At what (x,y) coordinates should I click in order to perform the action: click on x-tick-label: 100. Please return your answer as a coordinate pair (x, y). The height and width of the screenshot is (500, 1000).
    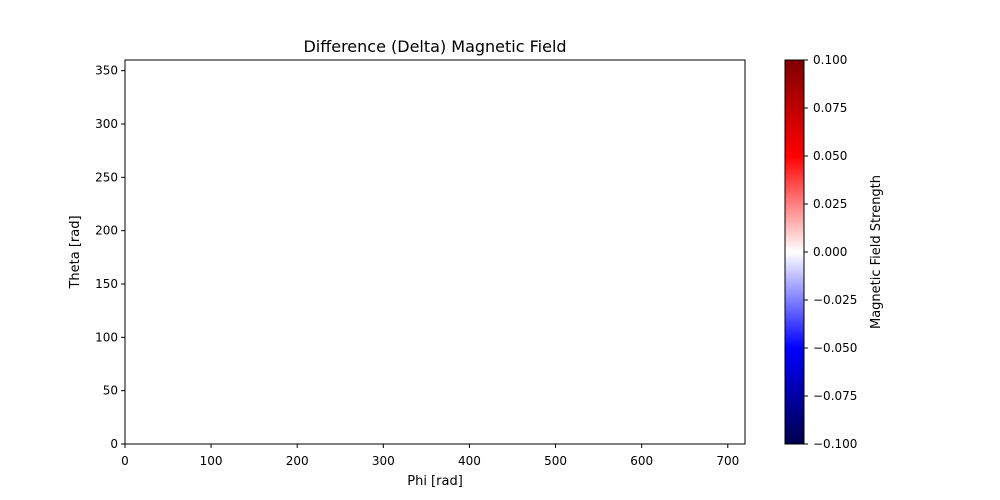
    Looking at the image, I should click on (211, 461).